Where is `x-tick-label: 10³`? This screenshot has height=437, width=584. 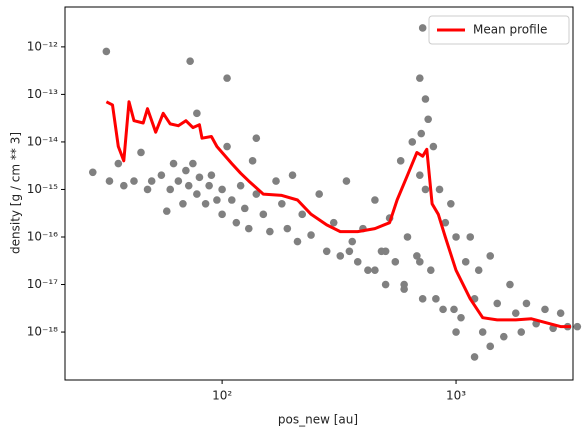 x-tick-label: 10³ is located at coordinates (456, 396).